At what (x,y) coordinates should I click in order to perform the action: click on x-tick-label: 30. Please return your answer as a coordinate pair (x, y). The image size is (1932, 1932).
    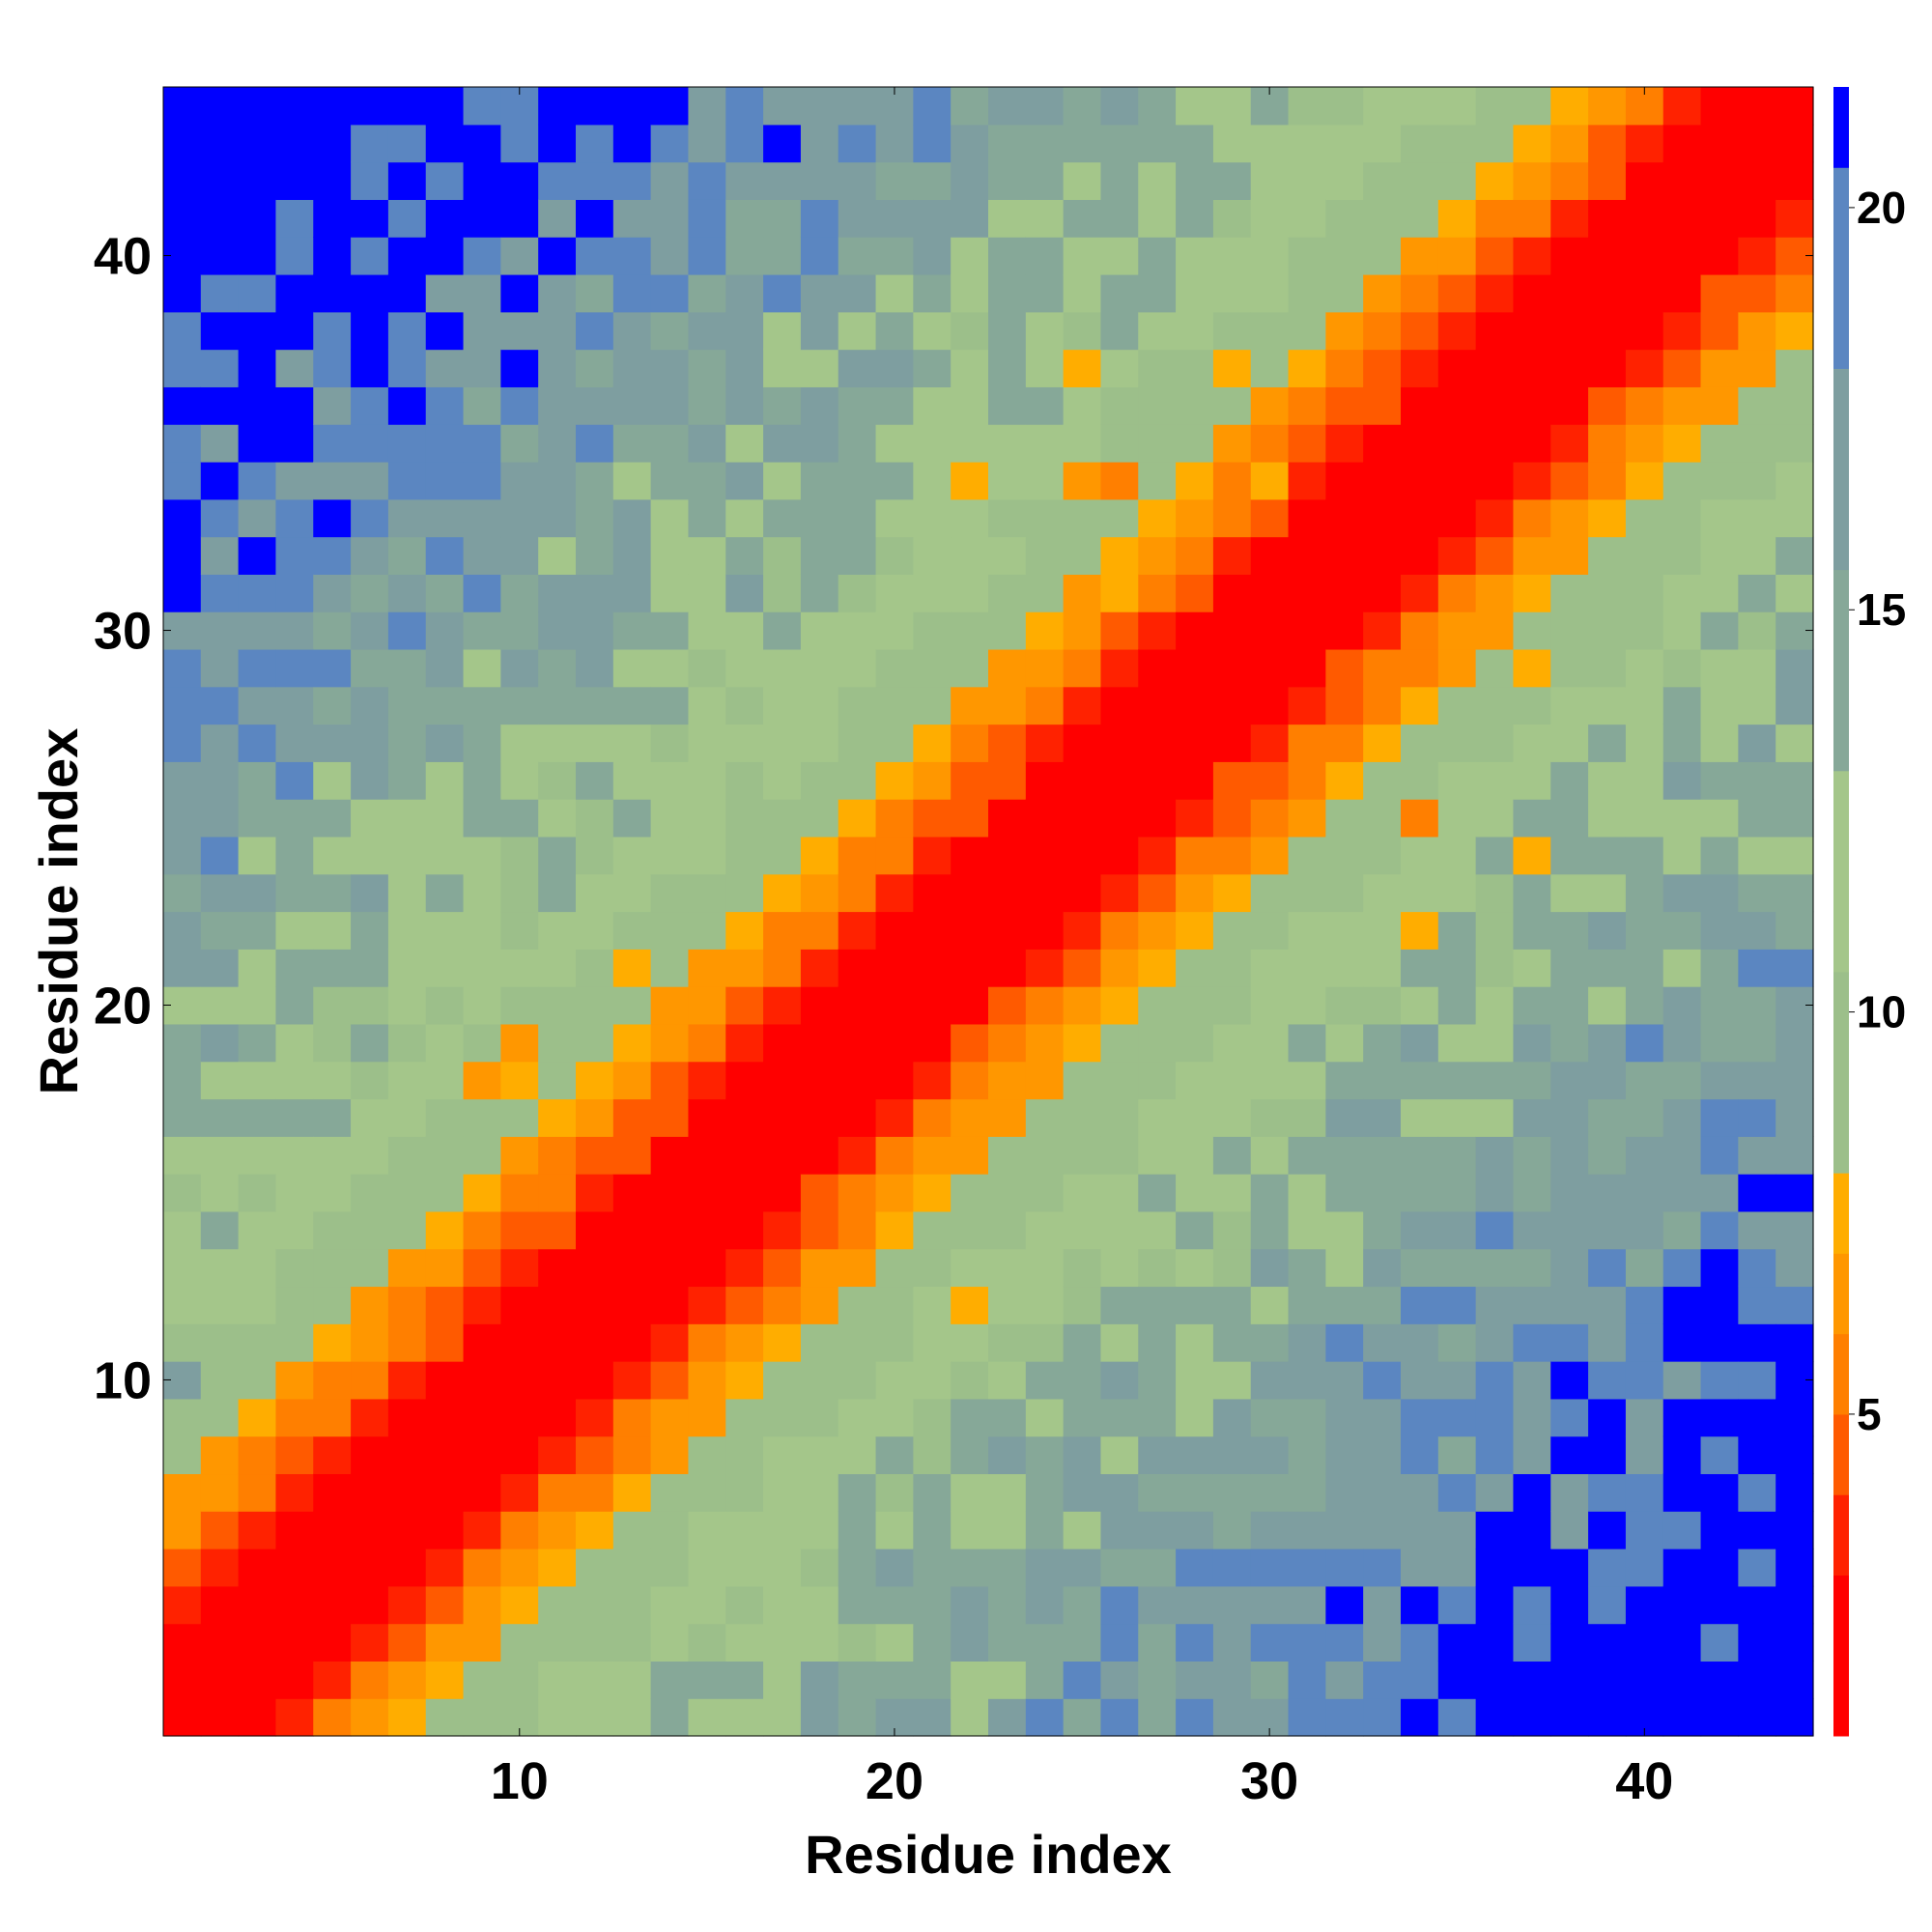
    Looking at the image, I should click on (1269, 1781).